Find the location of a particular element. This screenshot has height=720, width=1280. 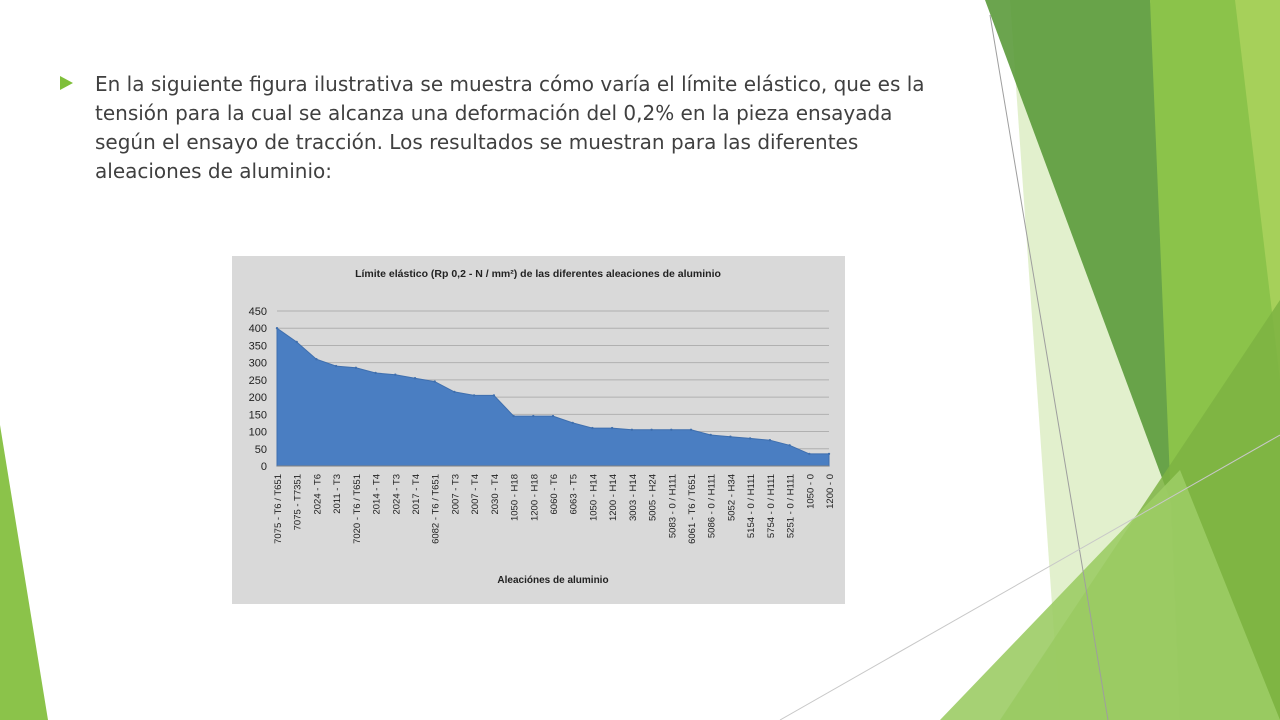

x-tick-label: 5754 - 0 / H111 is located at coordinates (771, 506).